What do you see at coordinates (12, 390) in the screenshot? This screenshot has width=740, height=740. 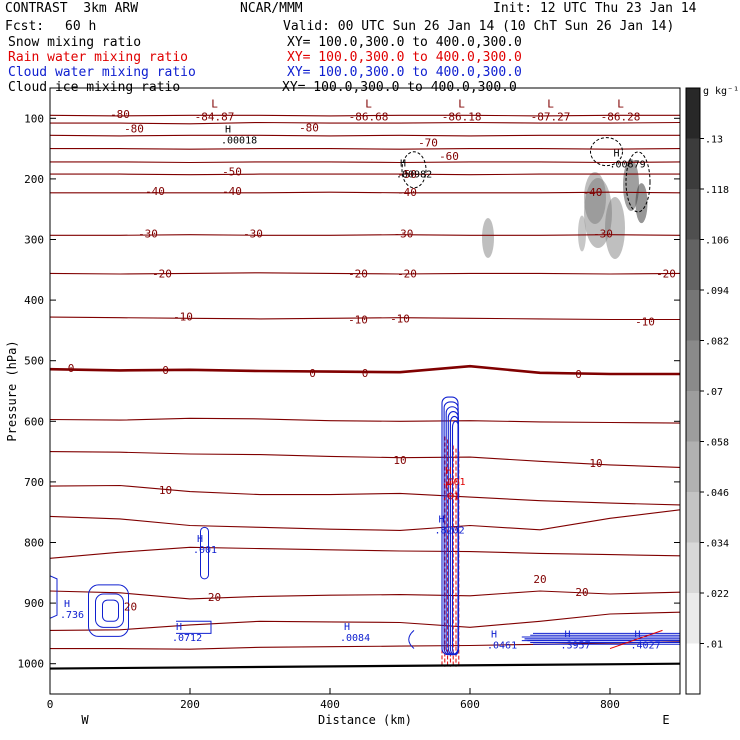 I see `y-axis-label: Pressure (hPa)` at bounding box center [12, 390].